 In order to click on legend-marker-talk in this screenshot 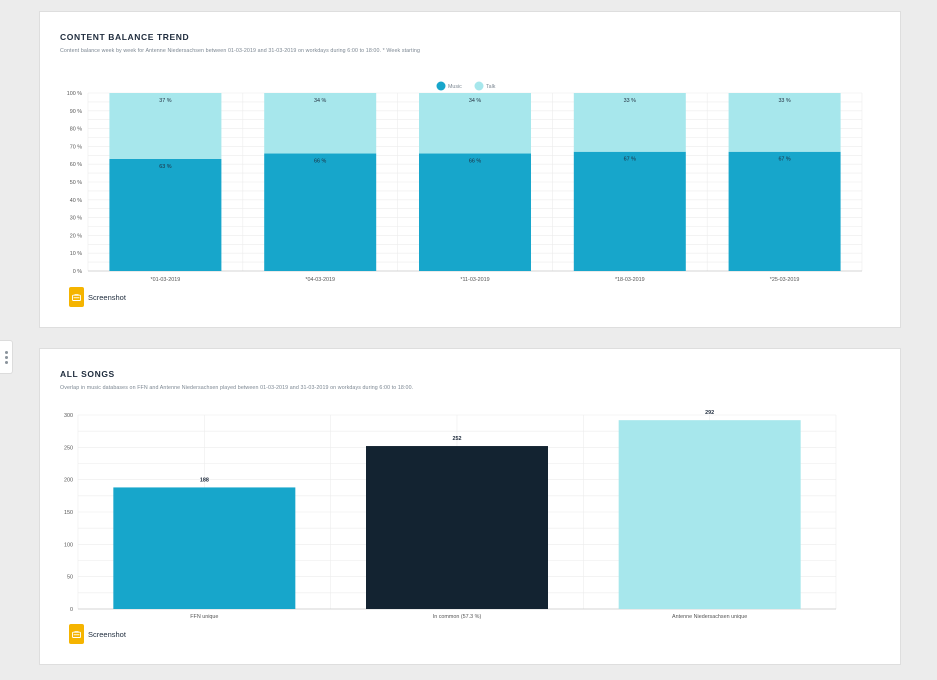, I will do `click(479, 86)`.